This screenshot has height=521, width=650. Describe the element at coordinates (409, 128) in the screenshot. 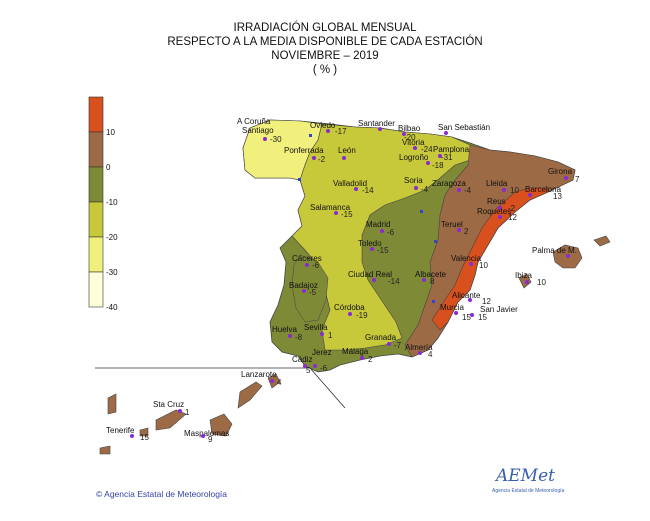

I see `station-label: Bilbao` at that location.